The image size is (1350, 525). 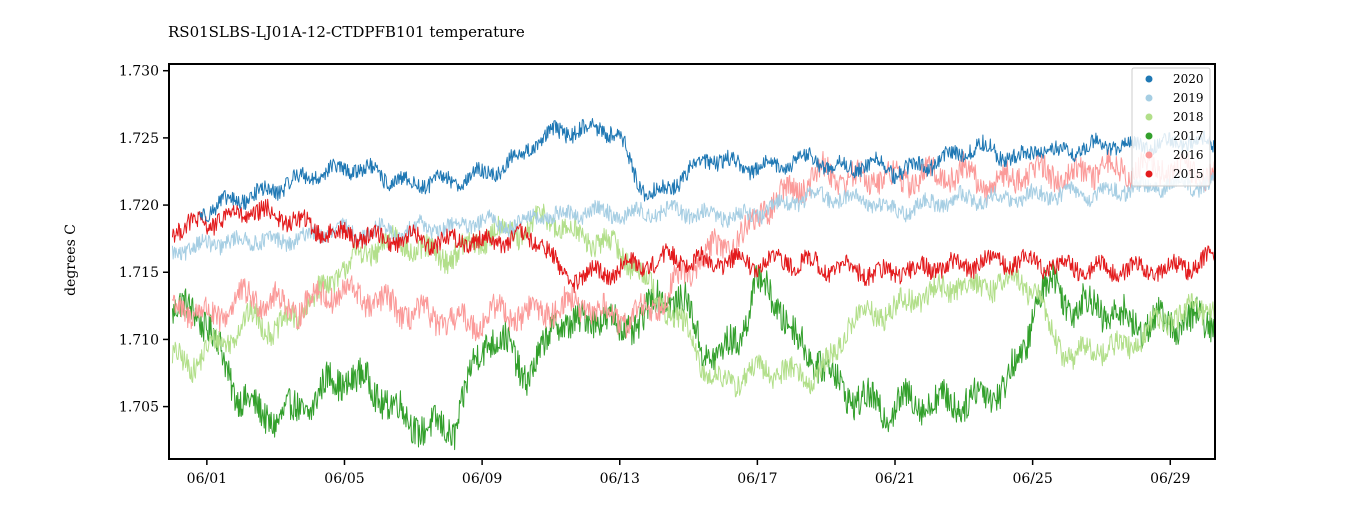 What do you see at coordinates (1170, 479) in the screenshot?
I see `x-tick-label: 06/29` at bounding box center [1170, 479].